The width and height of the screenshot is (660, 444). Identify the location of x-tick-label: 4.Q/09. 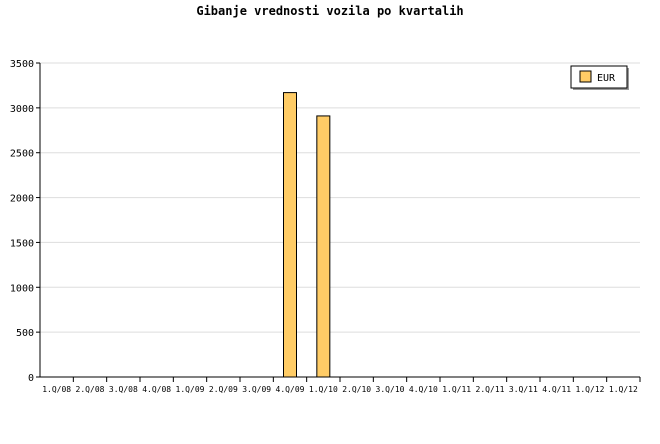
(290, 389).